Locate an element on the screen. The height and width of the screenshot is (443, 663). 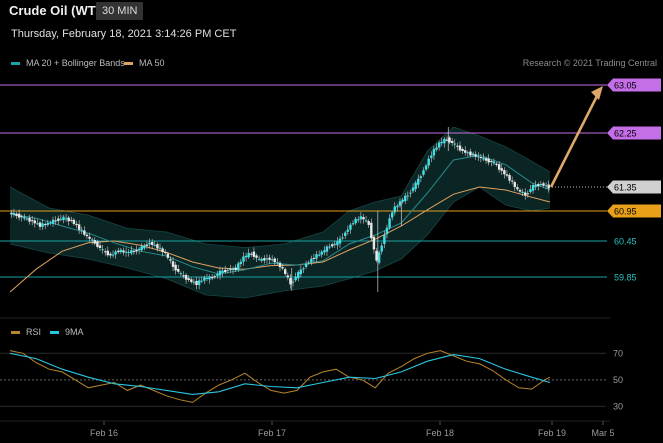
legend-9ma: 9MA is located at coordinates (67, 332).